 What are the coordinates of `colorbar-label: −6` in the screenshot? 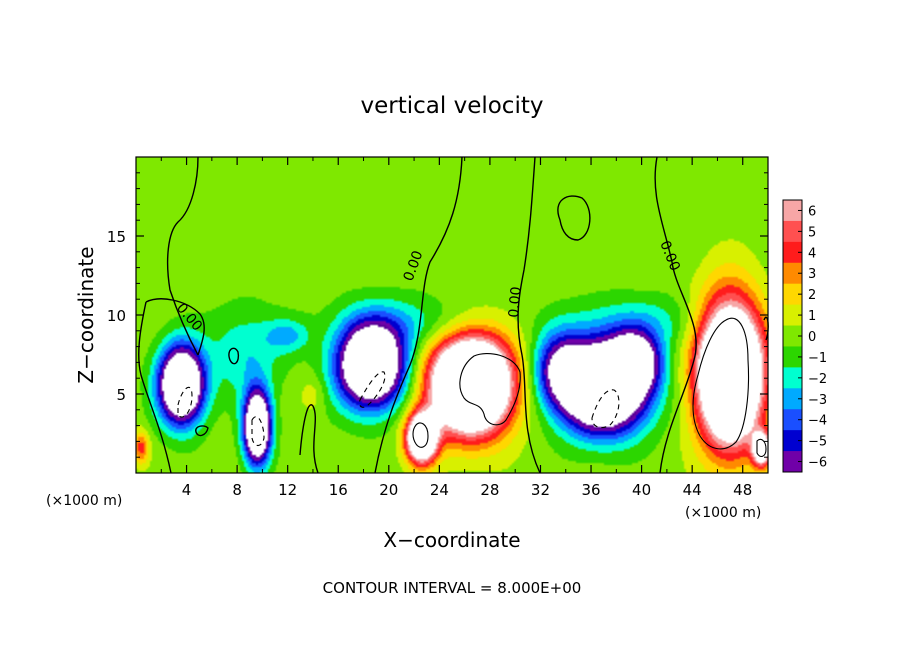 It's located at (817, 463).